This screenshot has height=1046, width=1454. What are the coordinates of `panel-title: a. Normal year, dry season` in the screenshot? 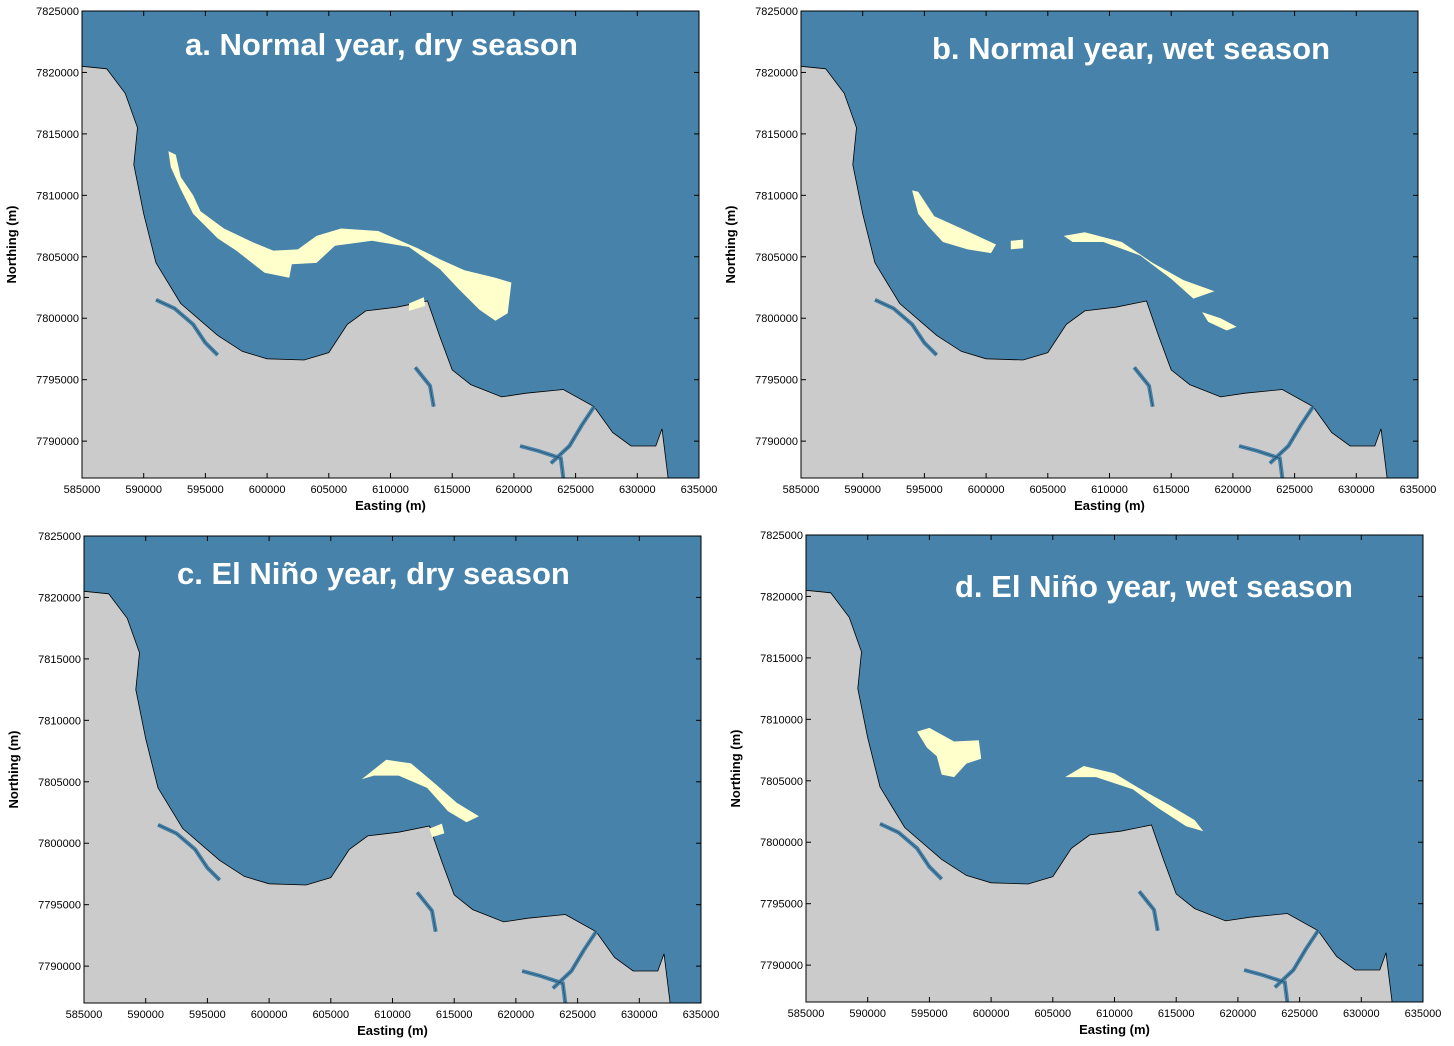 It's located at (381, 44).